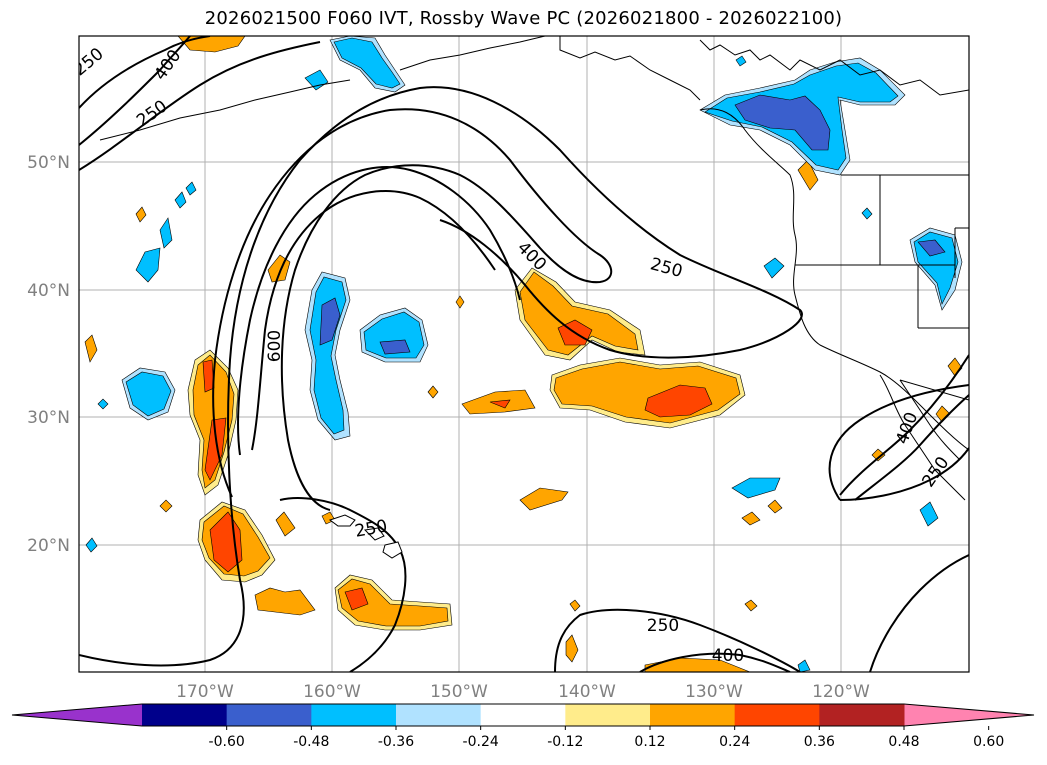 The height and width of the screenshot is (765, 1047). What do you see at coordinates (988, 742) in the screenshot?
I see `colorbar-tick-label: 0.60` at bounding box center [988, 742].